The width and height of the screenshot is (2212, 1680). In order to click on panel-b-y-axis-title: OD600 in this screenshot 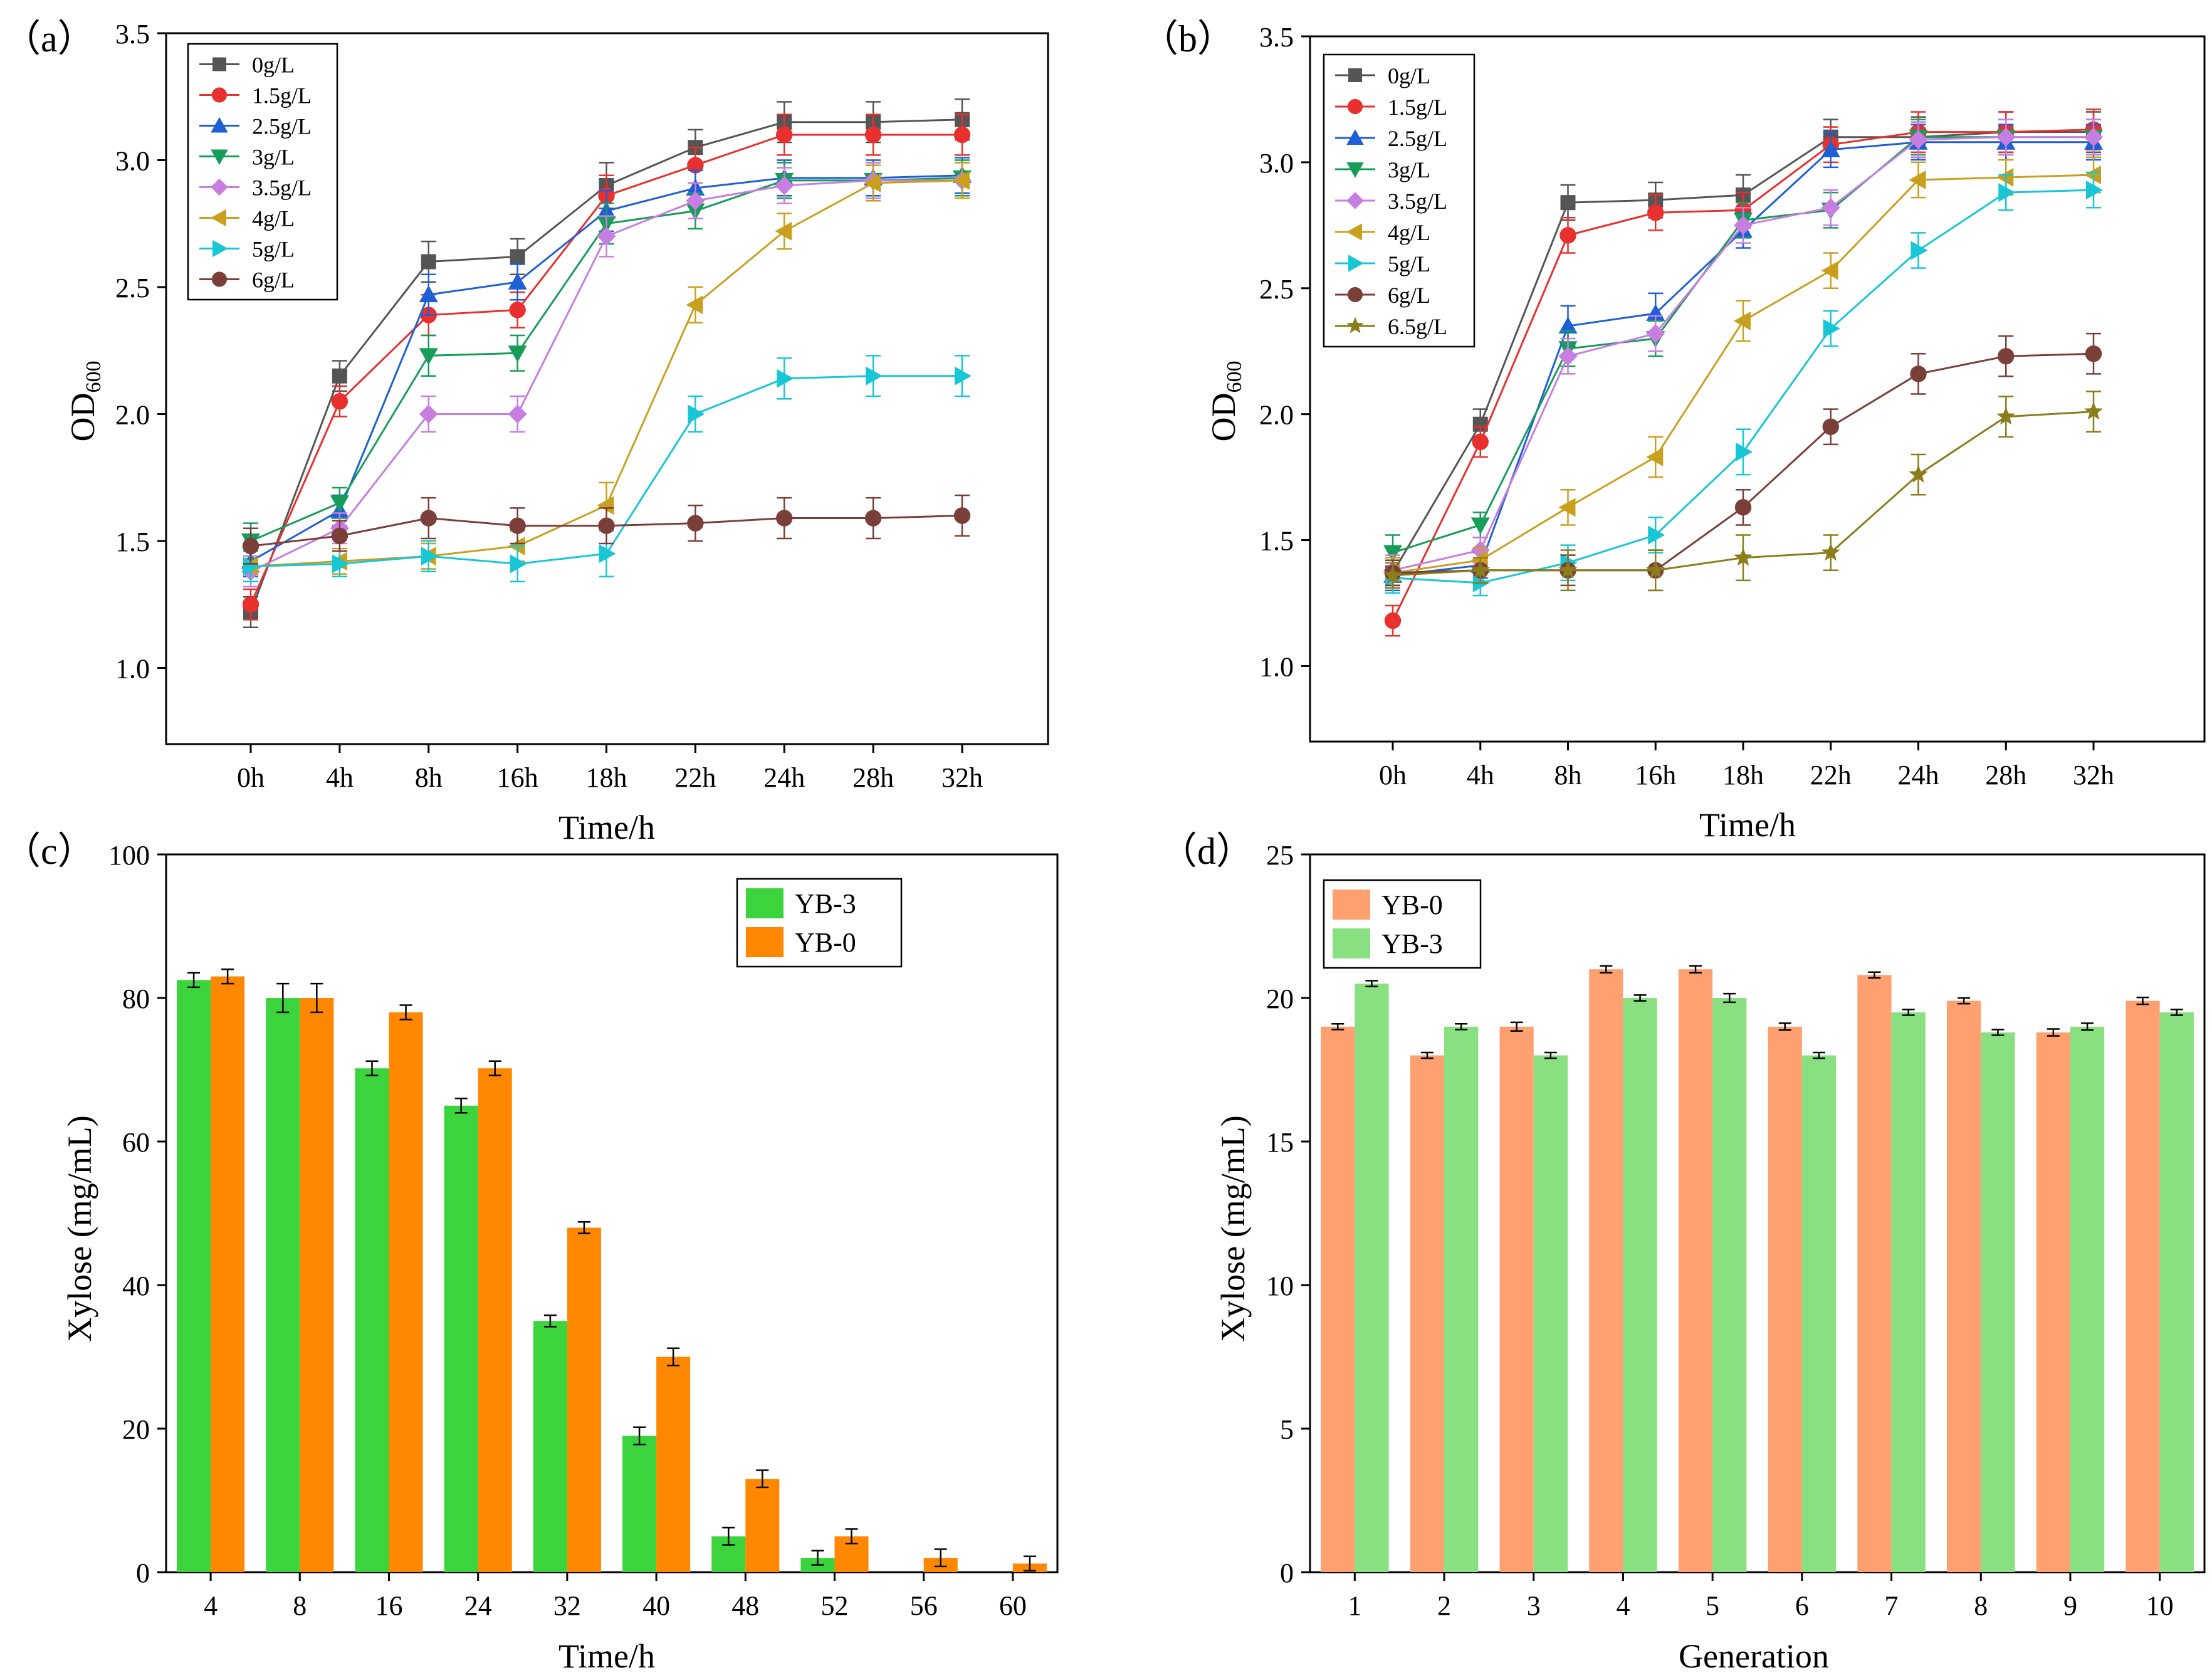, I will do `click(1225, 402)`.